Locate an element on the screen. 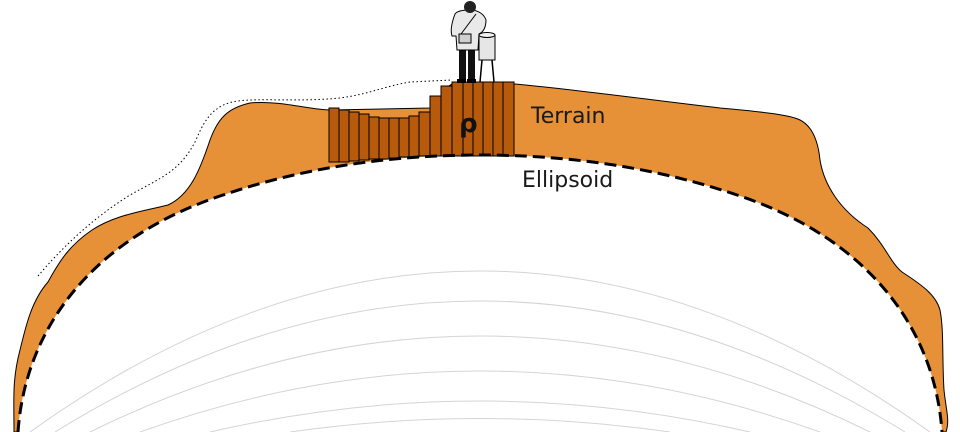  guide-arc-e is located at coordinates (480, 416).